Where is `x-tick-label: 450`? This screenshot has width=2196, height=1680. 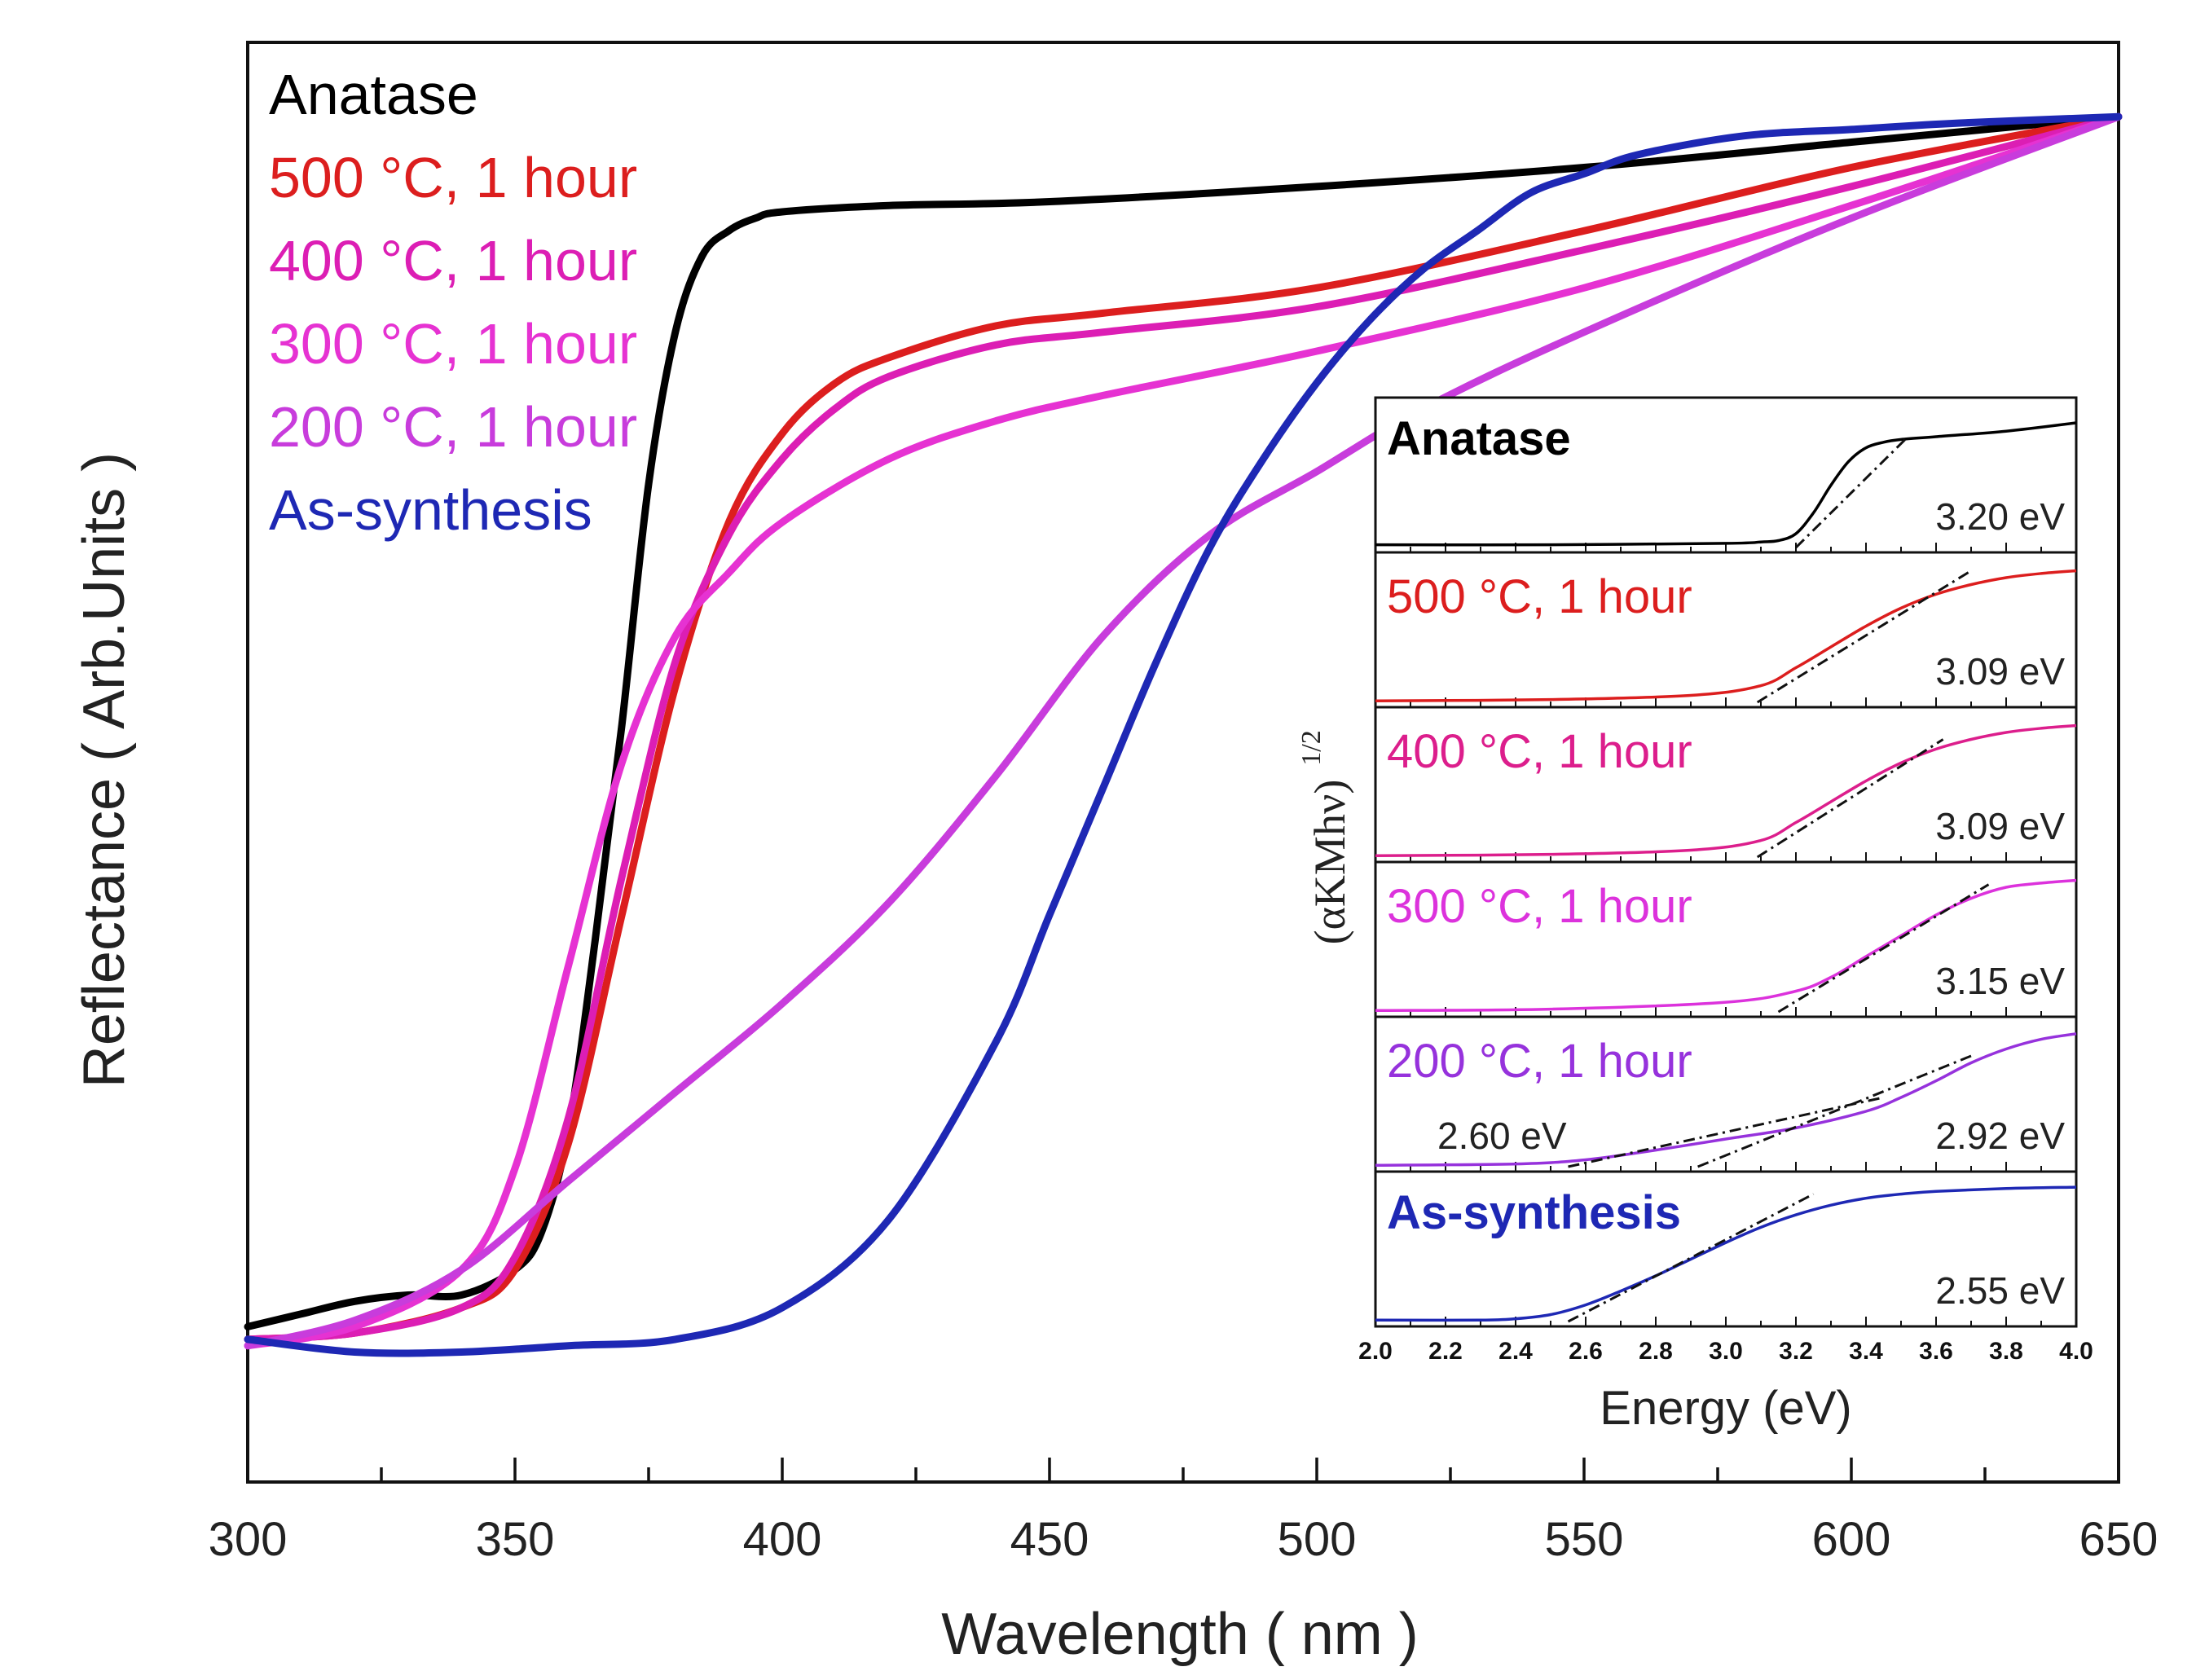
x-tick-label: 450 is located at coordinates (1049, 1540).